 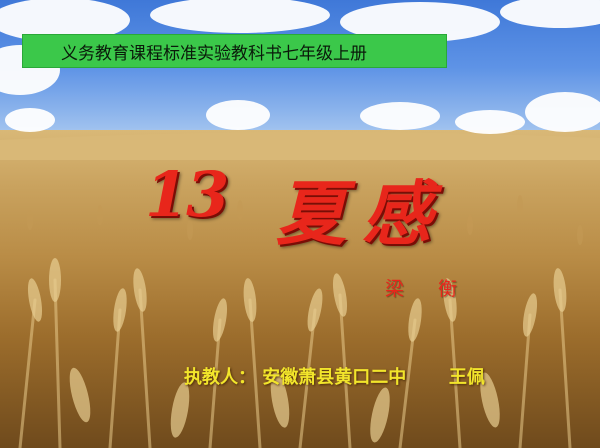 I want to click on lesson-number: 13, so click(x=187, y=194).